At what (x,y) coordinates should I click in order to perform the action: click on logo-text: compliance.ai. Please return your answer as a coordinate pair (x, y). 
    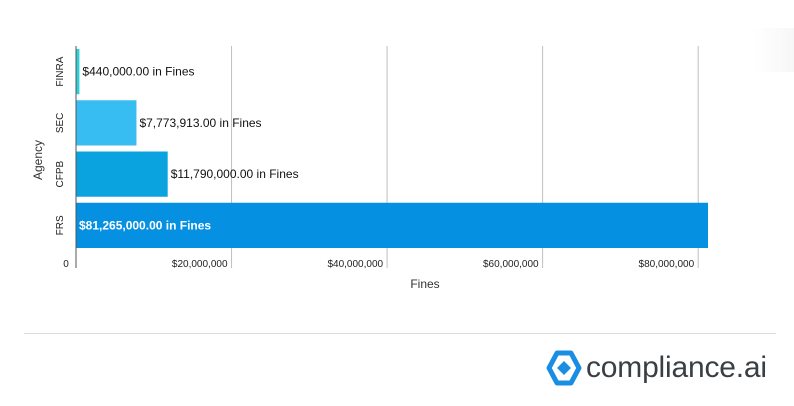
    Looking at the image, I should click on (676, 367).